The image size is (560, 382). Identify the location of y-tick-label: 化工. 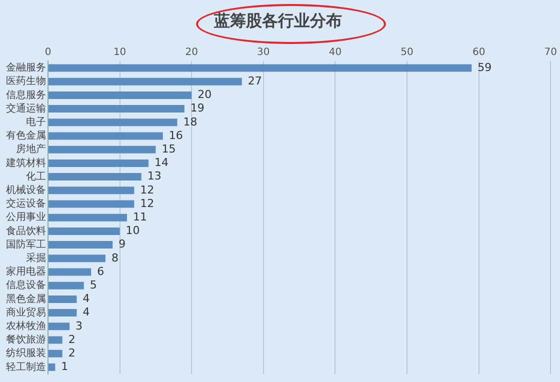
(36, 176).